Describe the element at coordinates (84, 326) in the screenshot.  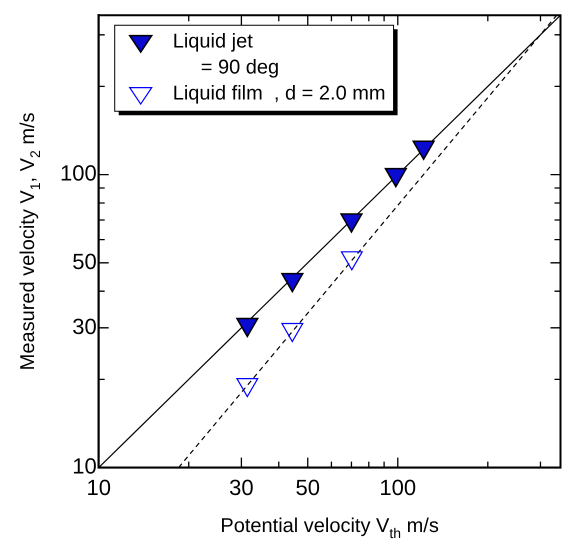
I see `y-tick-label: 30` at that location.